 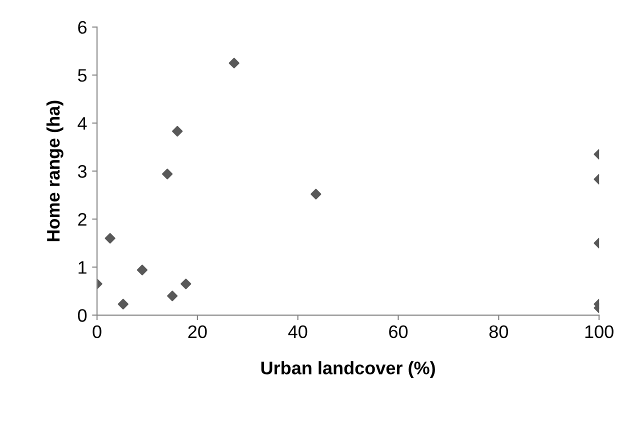 What do you see at coordinates (82, 171) in the screenshot?
I see `y-tick-label: 3` at bounding box center [82, 171].